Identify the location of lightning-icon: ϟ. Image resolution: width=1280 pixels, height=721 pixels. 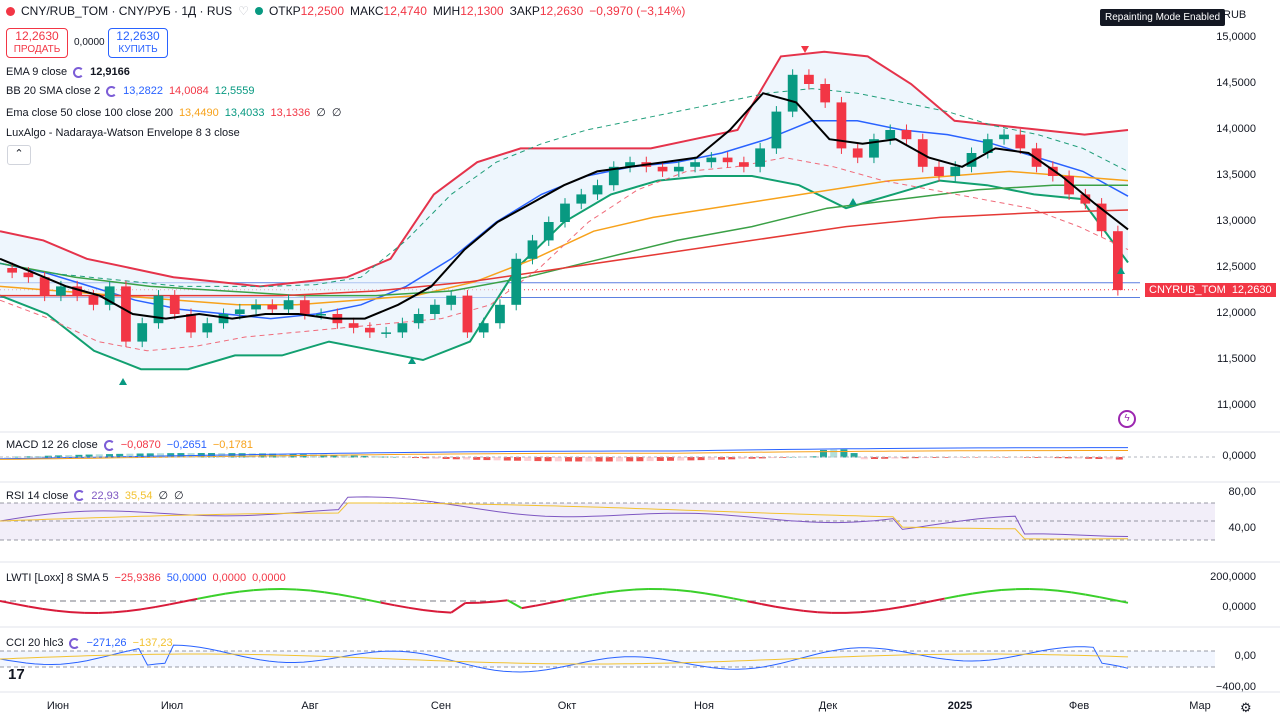
(1127, 419).